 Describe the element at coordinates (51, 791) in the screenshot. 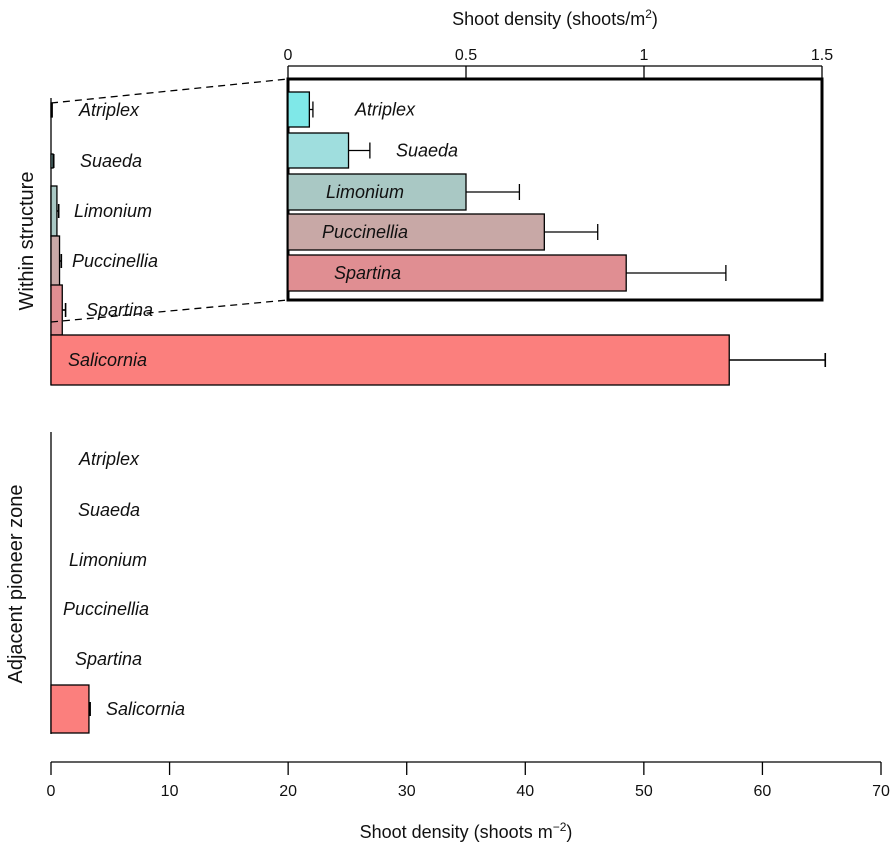

I see `x-tick-label: 0` at that location.